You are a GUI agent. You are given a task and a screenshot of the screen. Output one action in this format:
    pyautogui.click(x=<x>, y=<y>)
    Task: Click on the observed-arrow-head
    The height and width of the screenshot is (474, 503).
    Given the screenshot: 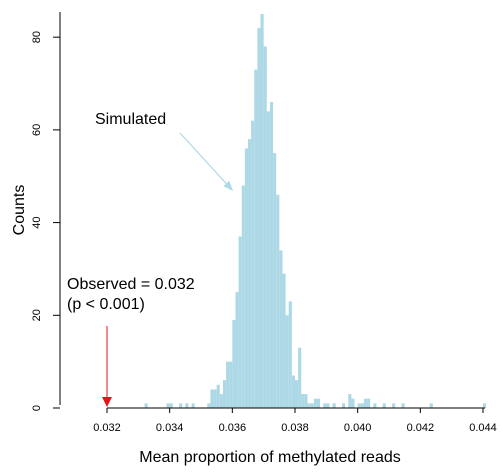 What is the action you would take?
    pyautogui.click(x=107, y=402)
    